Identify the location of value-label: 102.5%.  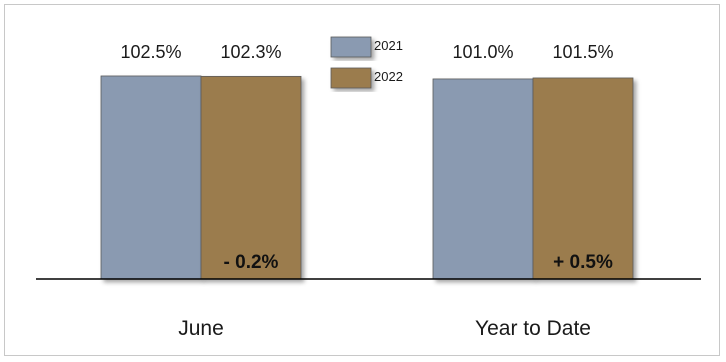
(150, 52).